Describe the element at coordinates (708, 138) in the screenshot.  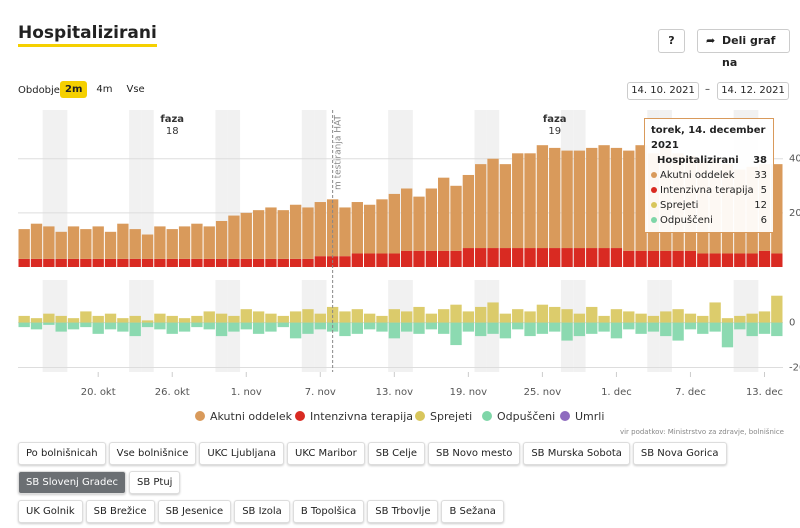
I see `tooltip-title: torek, 14. december 2021` at that location.